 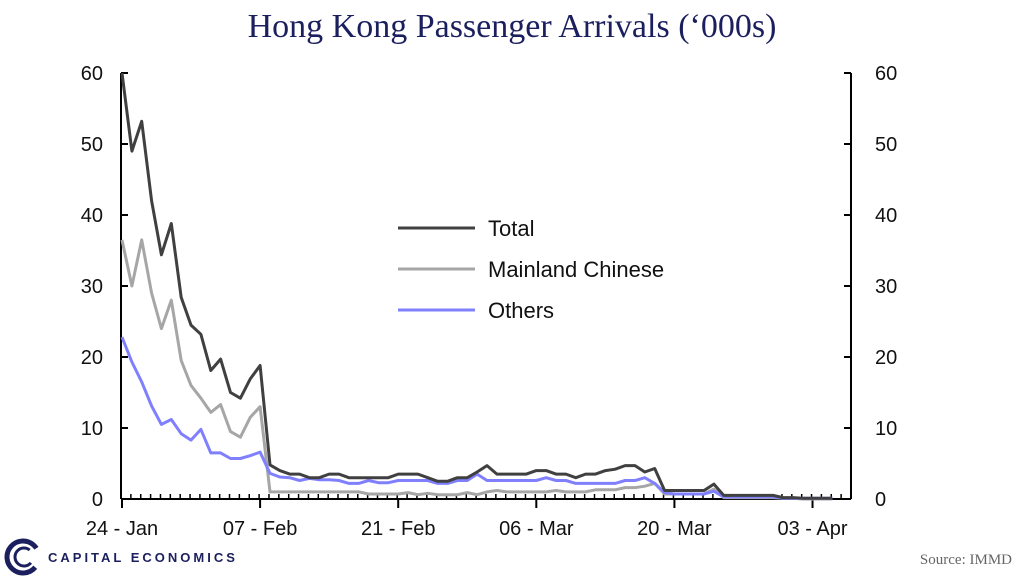 I want to click on y-tick-label-right: 40, so click(x=886, y=216).